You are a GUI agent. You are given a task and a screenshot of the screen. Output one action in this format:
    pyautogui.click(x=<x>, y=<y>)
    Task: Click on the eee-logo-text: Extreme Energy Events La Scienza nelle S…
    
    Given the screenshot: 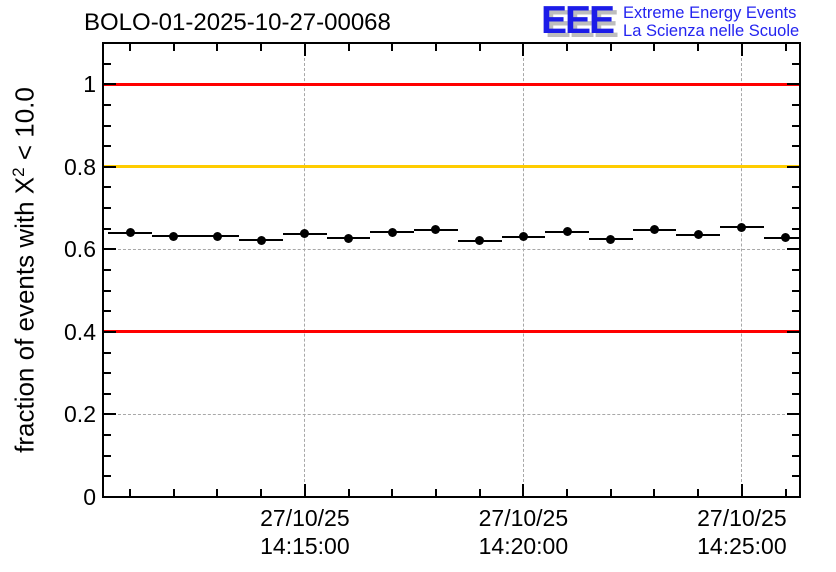 What is the action you would take?
    pyautogui.click(x=711, y=22)
    